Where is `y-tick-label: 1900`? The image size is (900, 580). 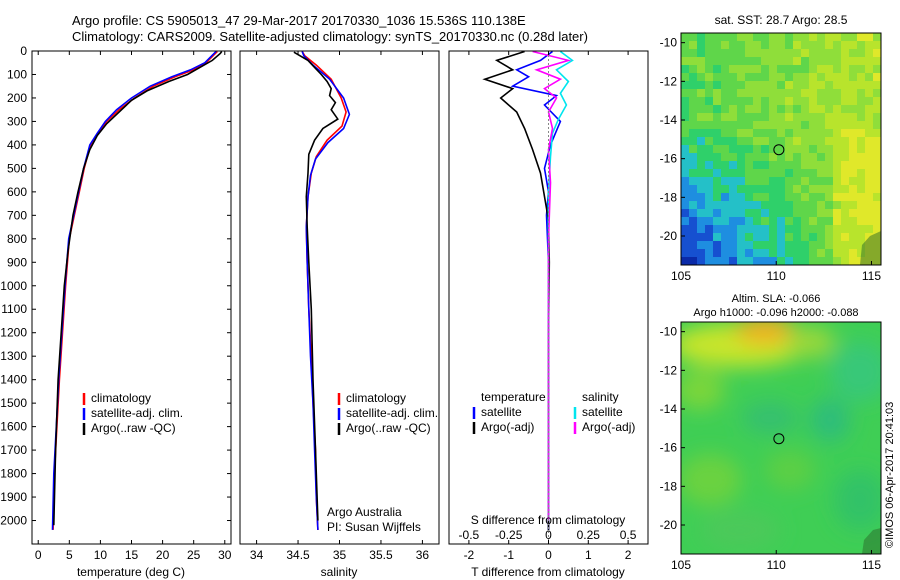 y-tick-label: 1900 is located at coordinates (13, 497).